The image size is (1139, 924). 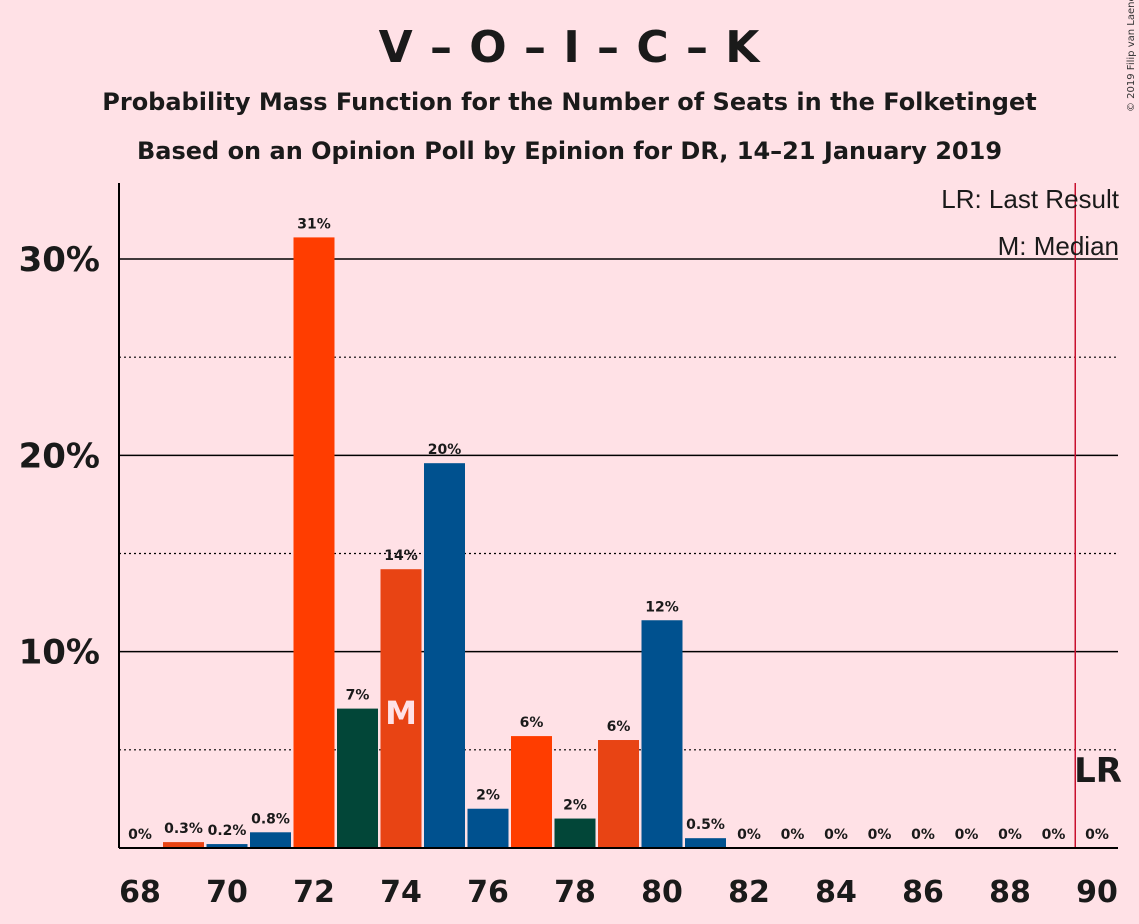 What do you see at coordinates (227, 831) in the screenshot?
I see `bar-value-label: 0.2%` at bounding box center [227, 831].